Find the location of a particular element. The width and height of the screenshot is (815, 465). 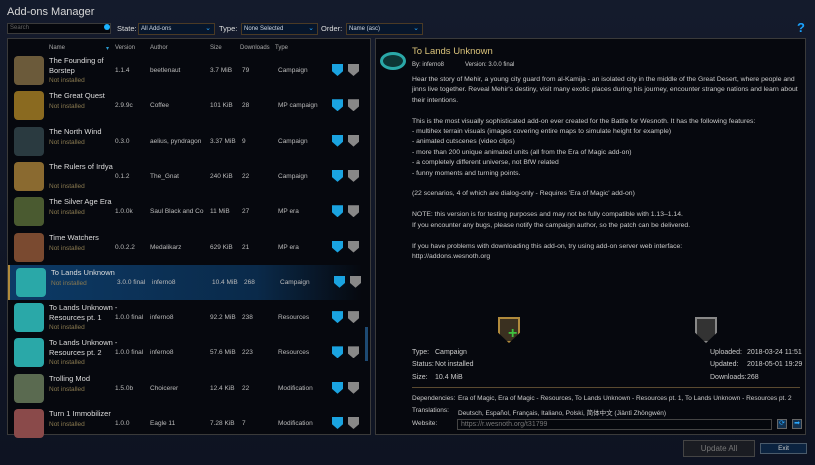

search-icon is located at coordinates (107, 27).